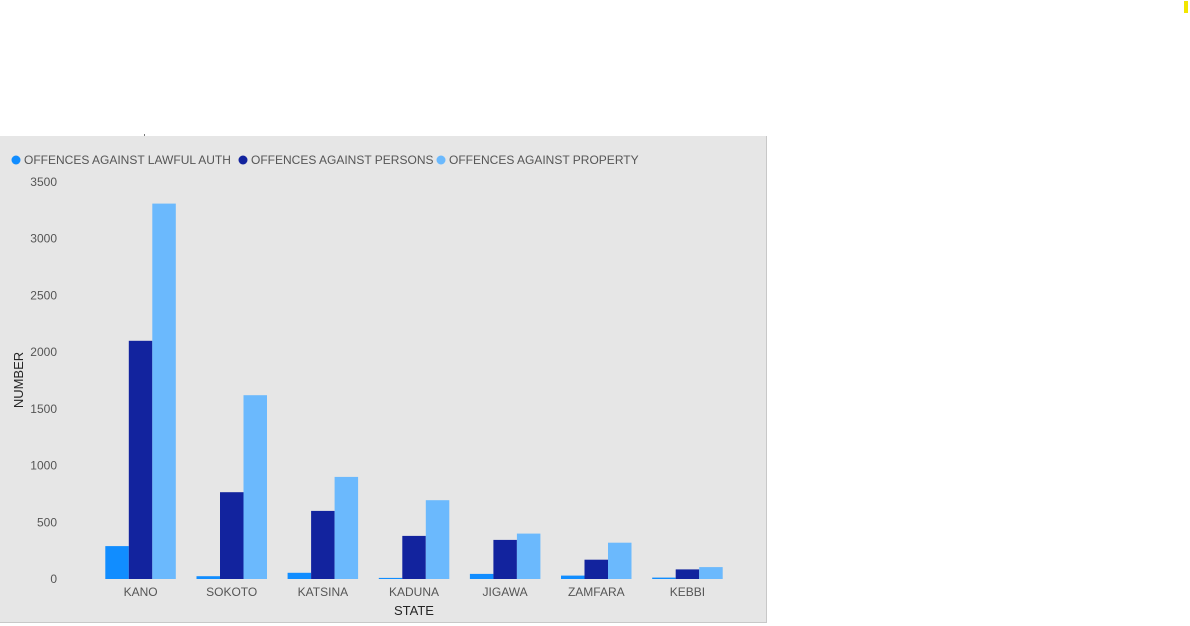 Image resolution: width=1190 pixels, height=626 pixels. I want to click on y-axis-title: NUMBER, so click(18, 380).